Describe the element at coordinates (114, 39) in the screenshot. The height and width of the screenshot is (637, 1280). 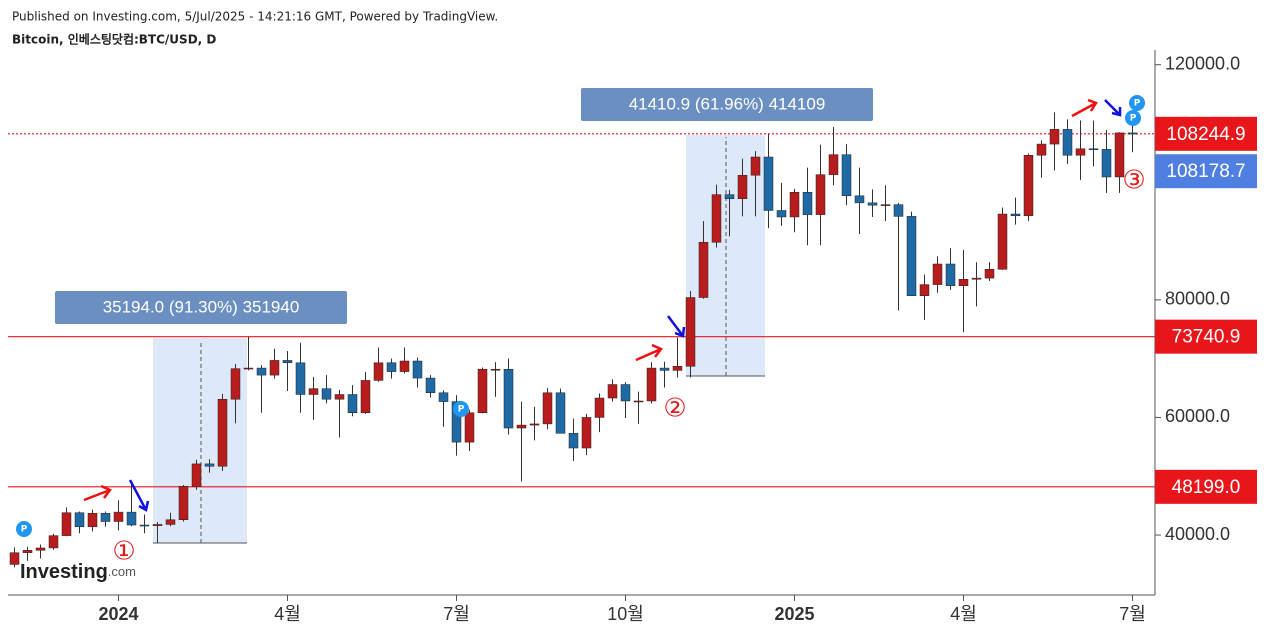
I see `chart-title: Bitcoin, 인베스팅닷컴:BTC/USD, D` at that location.